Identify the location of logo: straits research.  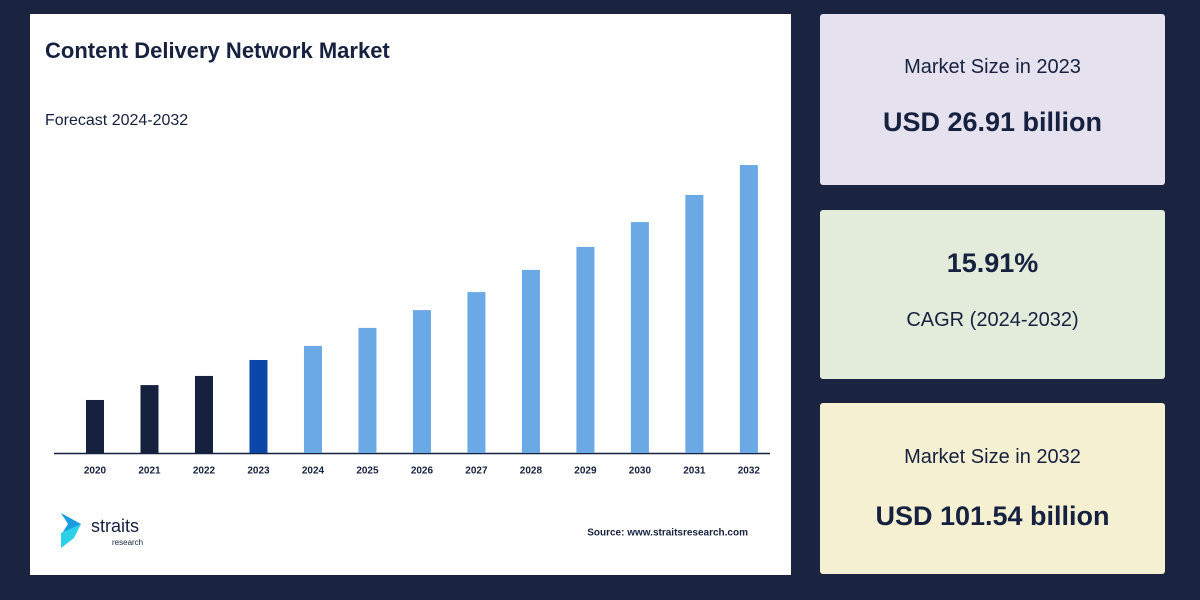
(102, 530).